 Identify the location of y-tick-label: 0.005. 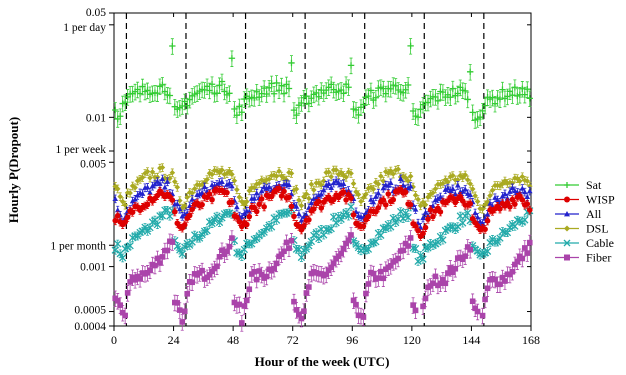
(93, 164).